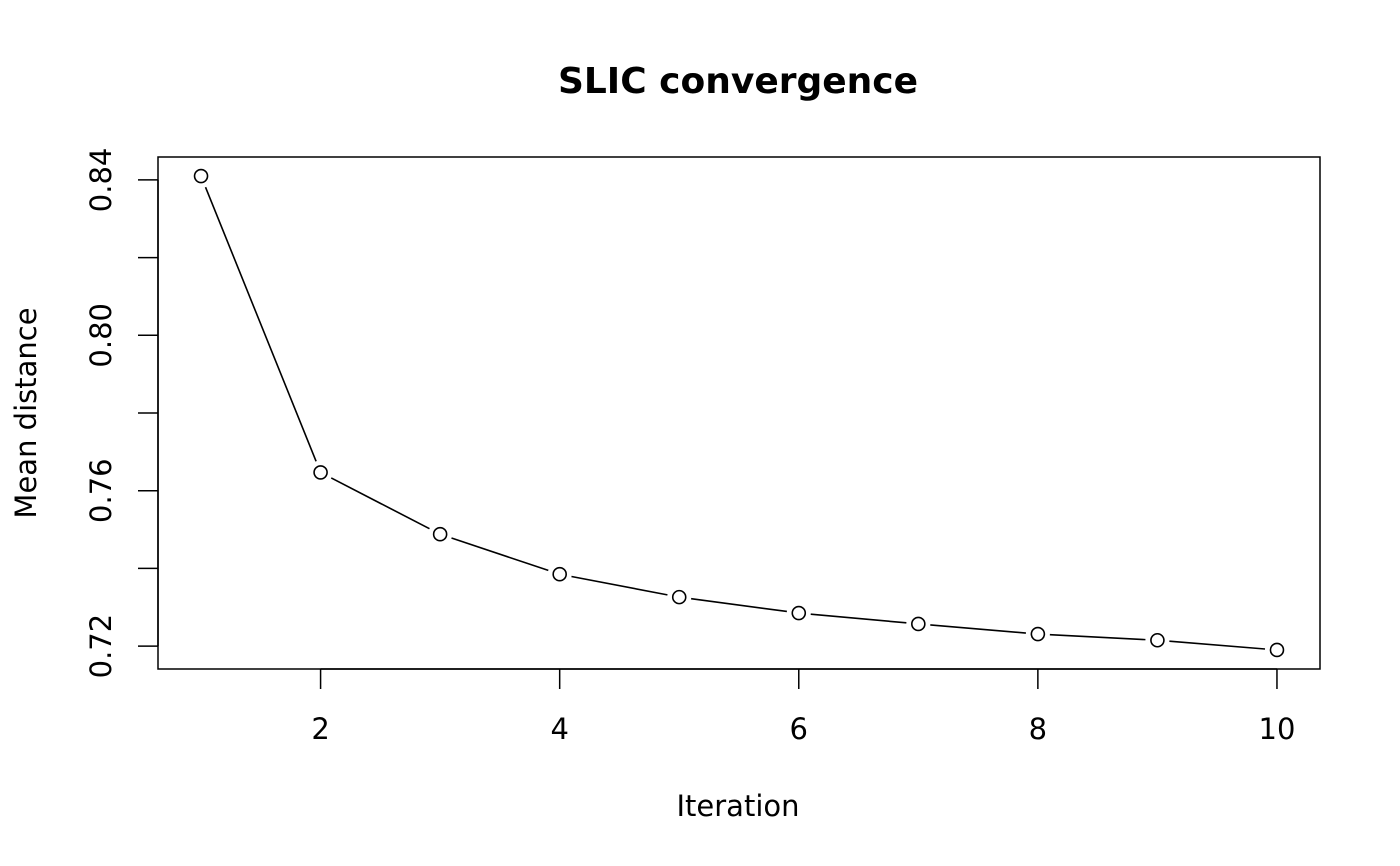  Describe the element at coordinates (1277, 729) in the screenshot. I see `x-tick-label: 10` at that location.